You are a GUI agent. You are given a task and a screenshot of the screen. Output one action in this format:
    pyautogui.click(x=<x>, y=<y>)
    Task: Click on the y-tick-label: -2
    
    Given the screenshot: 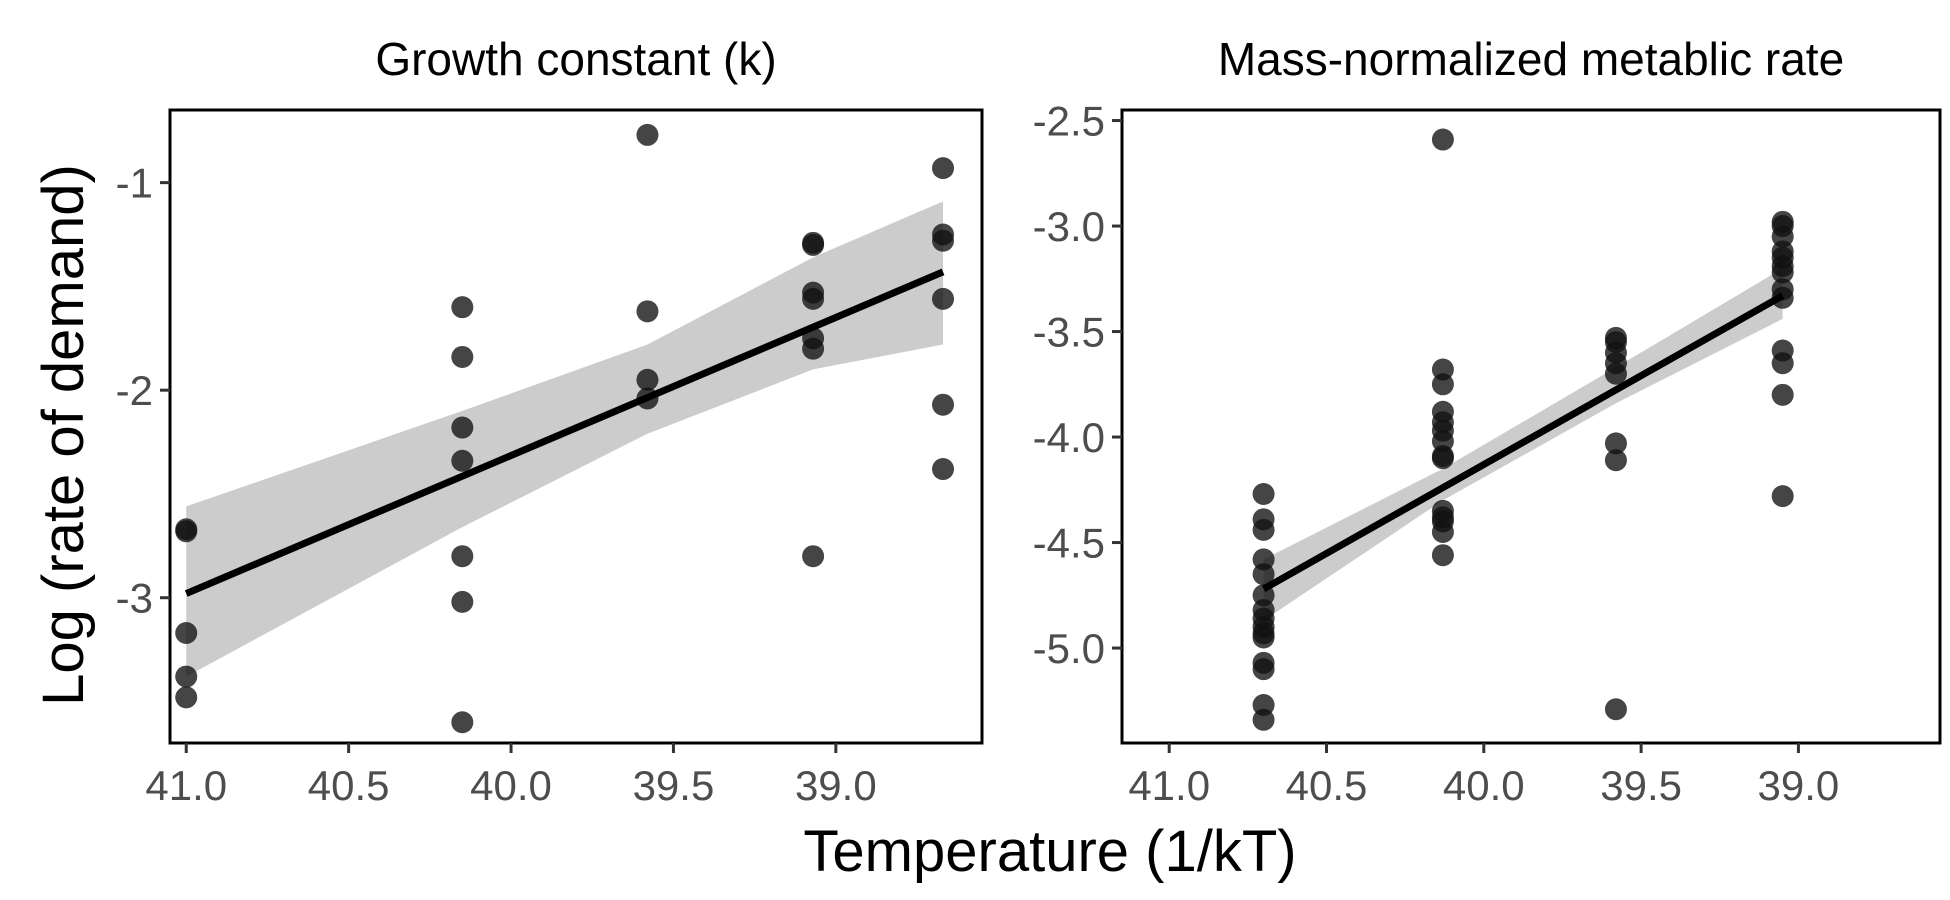 What is the action you would take?
    pyautogui.click(x=134, y=390)
    